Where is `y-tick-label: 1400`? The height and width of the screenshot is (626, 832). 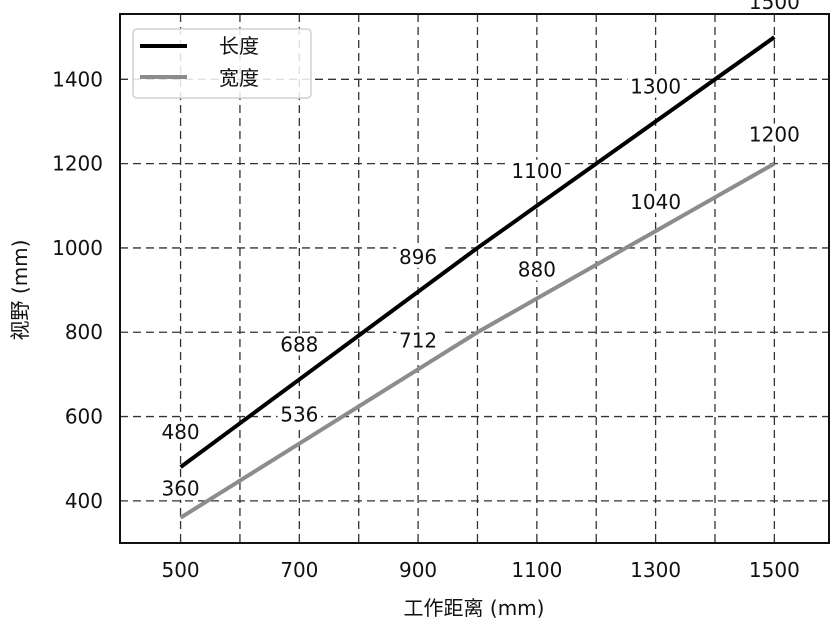
y-tick-label: 1400 is located at coordinates (77, 79).